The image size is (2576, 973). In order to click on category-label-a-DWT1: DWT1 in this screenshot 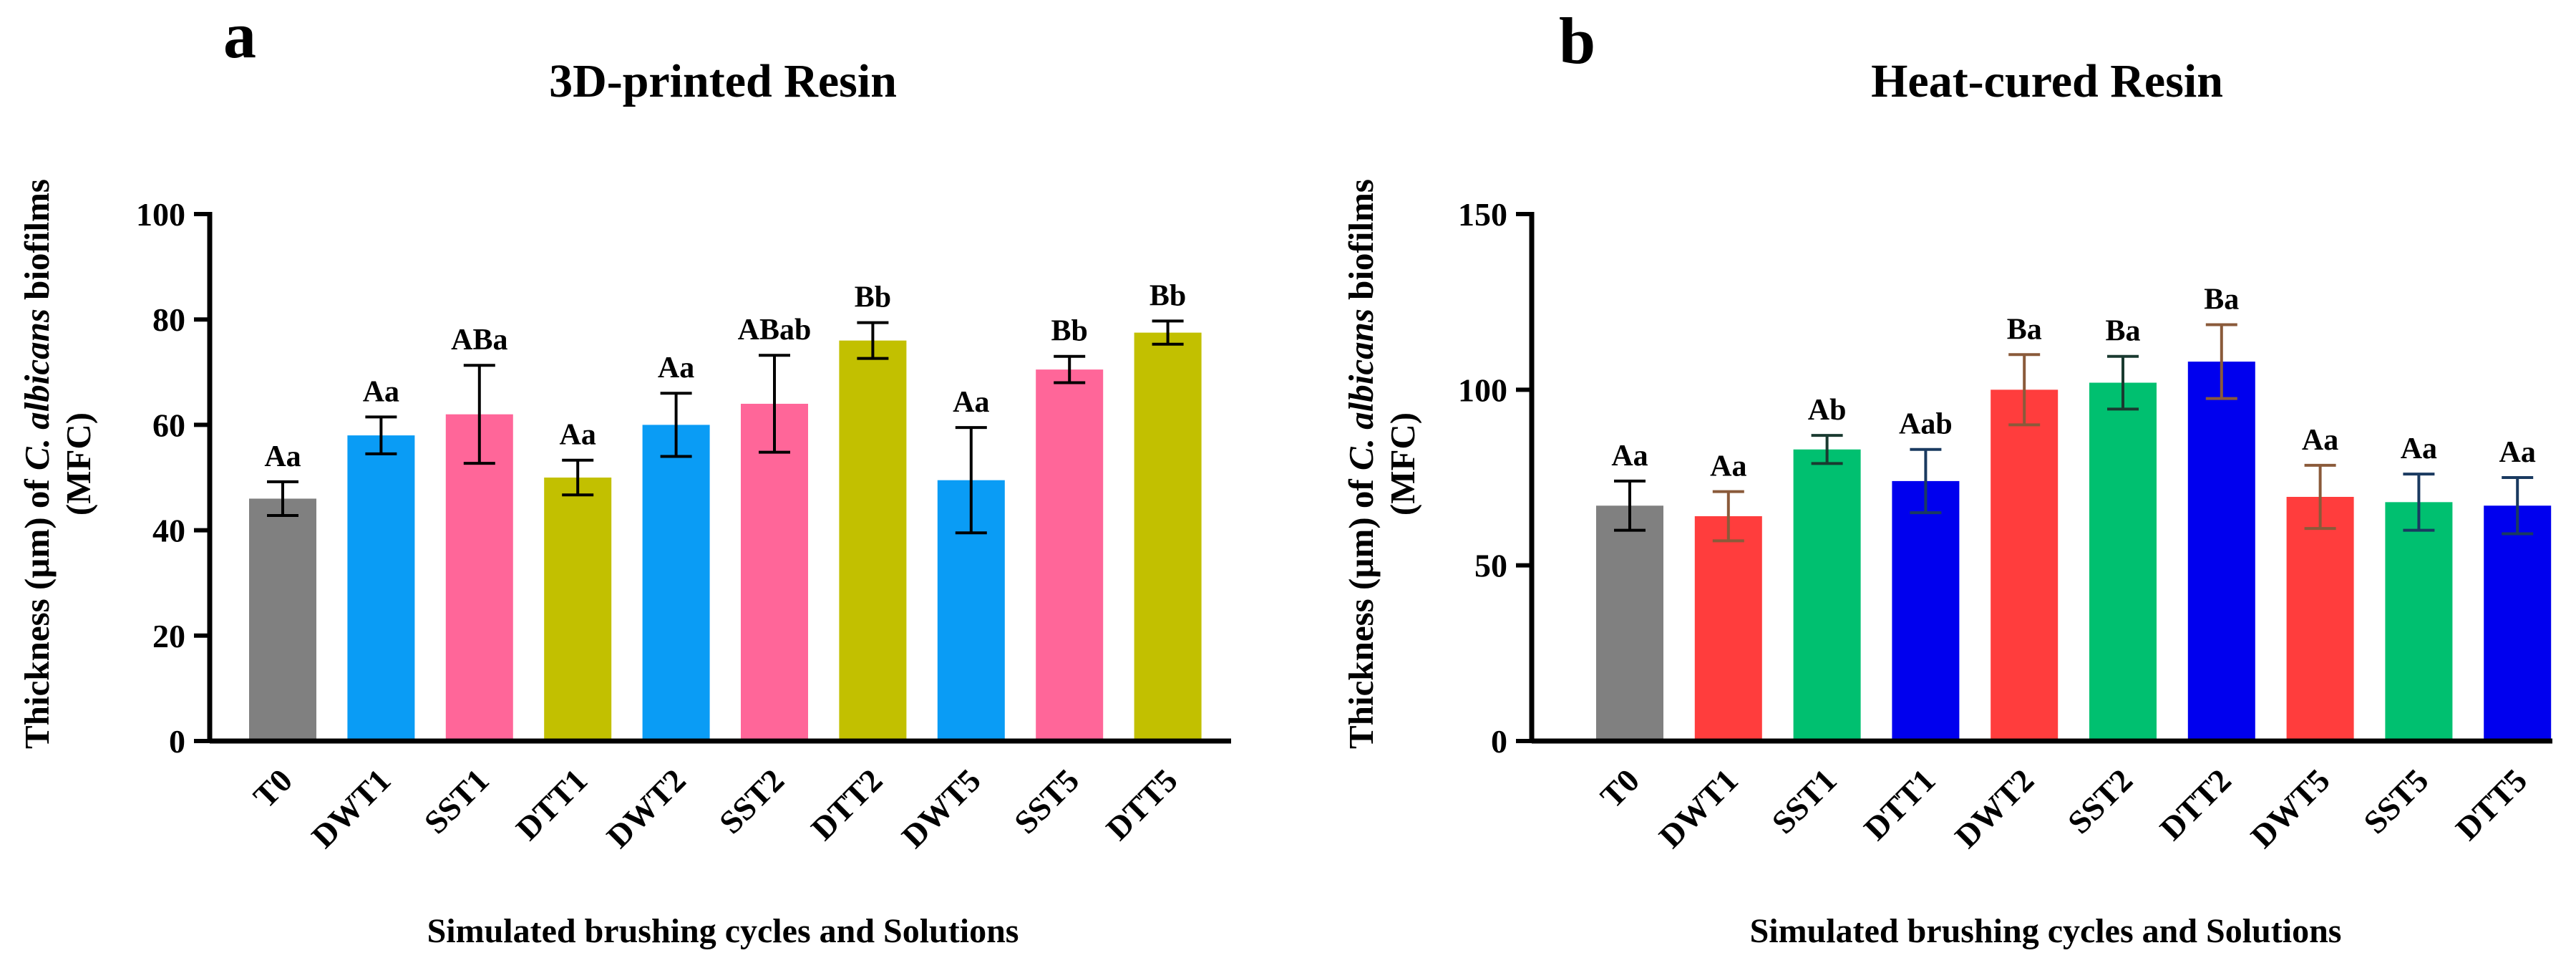, I will do `click(350, 809)`.